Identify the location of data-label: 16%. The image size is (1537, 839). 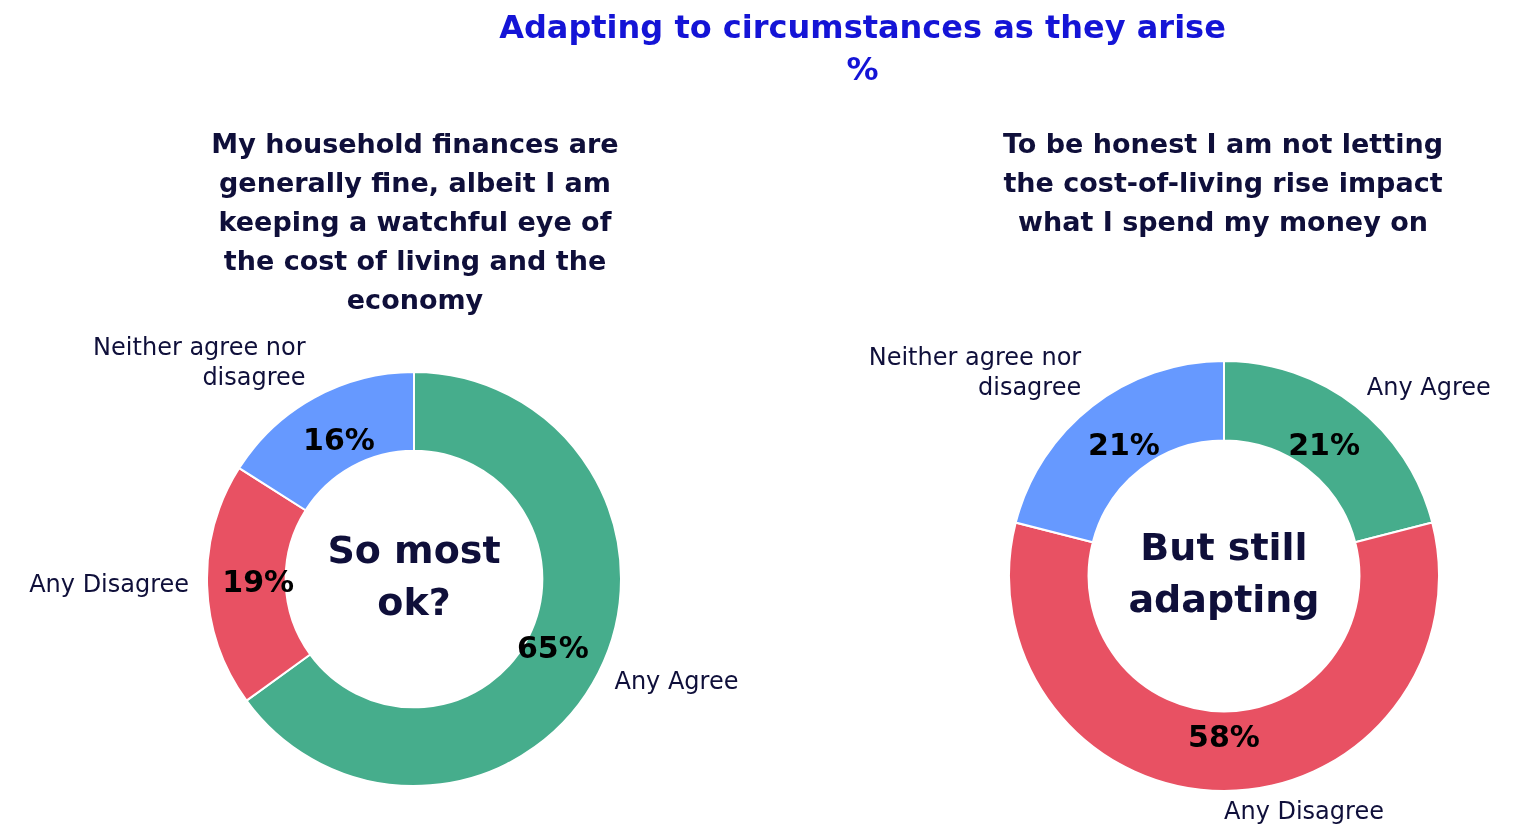
(339, 440).